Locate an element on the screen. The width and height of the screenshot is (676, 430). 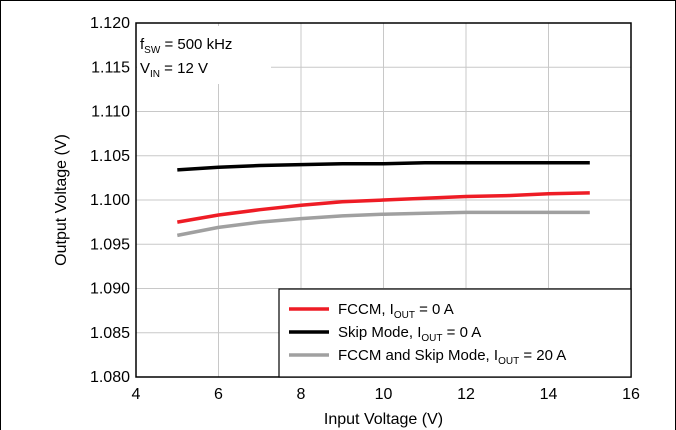
x-tick-label: 6 is located at coordinates (218, 394).